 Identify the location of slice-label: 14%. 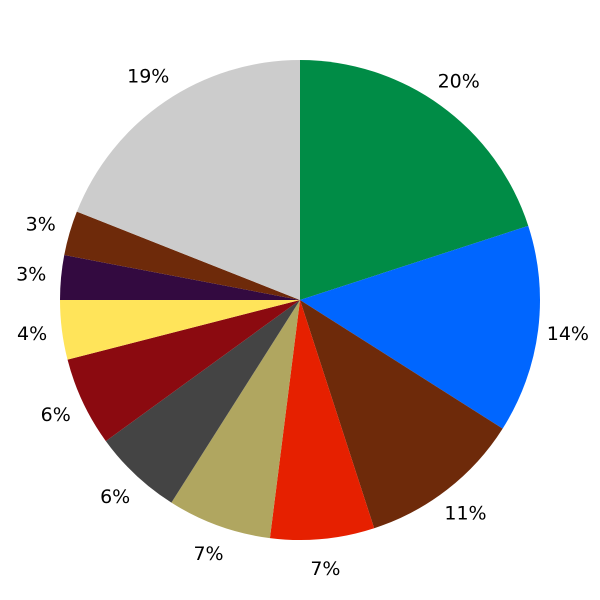
(568, 334).